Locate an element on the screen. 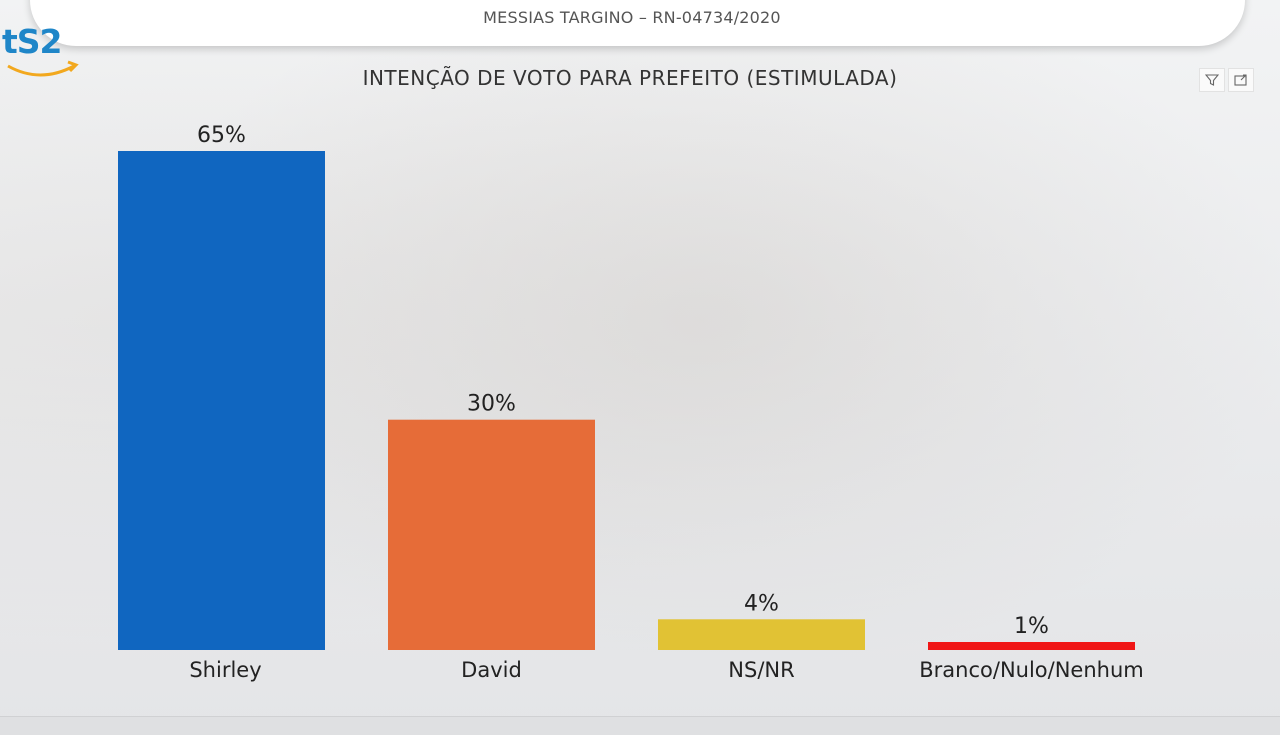 This screenshot has width=1280, height=735. filter-icon is located at coordinates (1212, 80).